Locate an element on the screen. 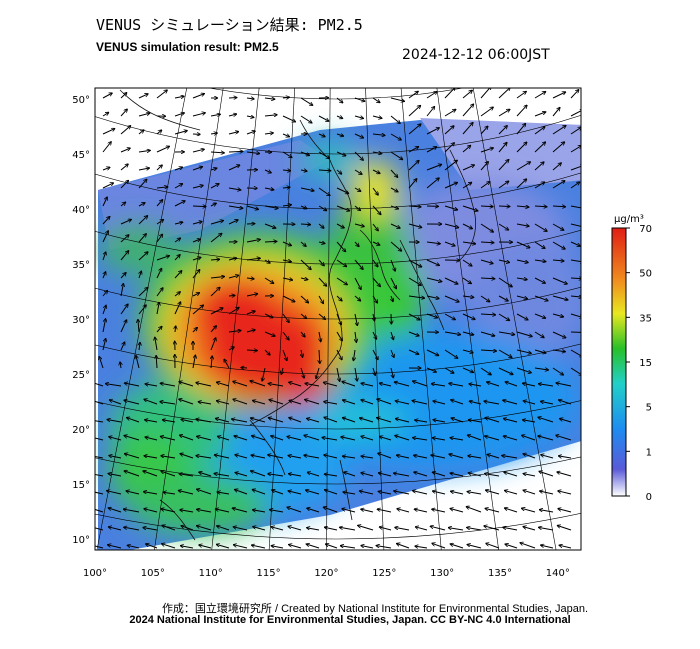 This screenshot has width=700, height=649. title-en: VENUS simulation result: PM2.5 is located at coordinates (187, 47).